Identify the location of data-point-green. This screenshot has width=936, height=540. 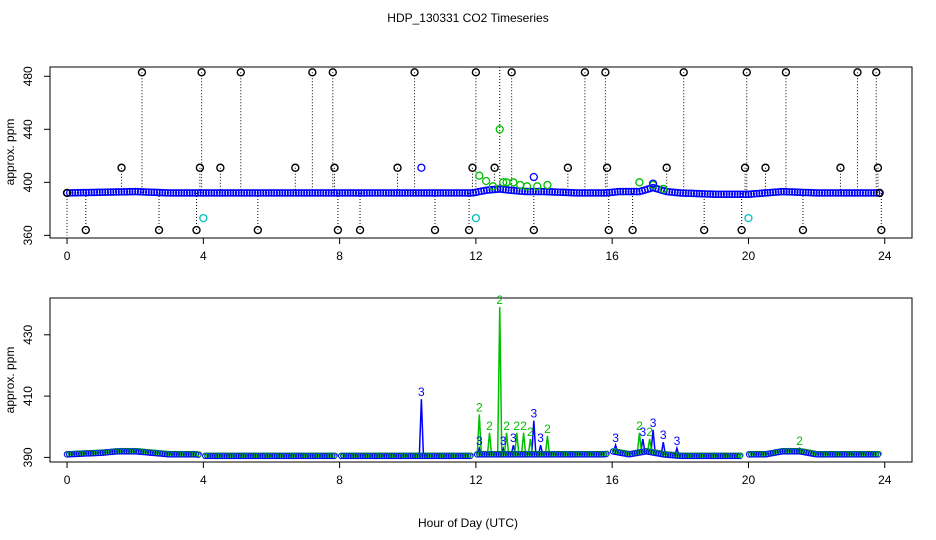
(663, 189).